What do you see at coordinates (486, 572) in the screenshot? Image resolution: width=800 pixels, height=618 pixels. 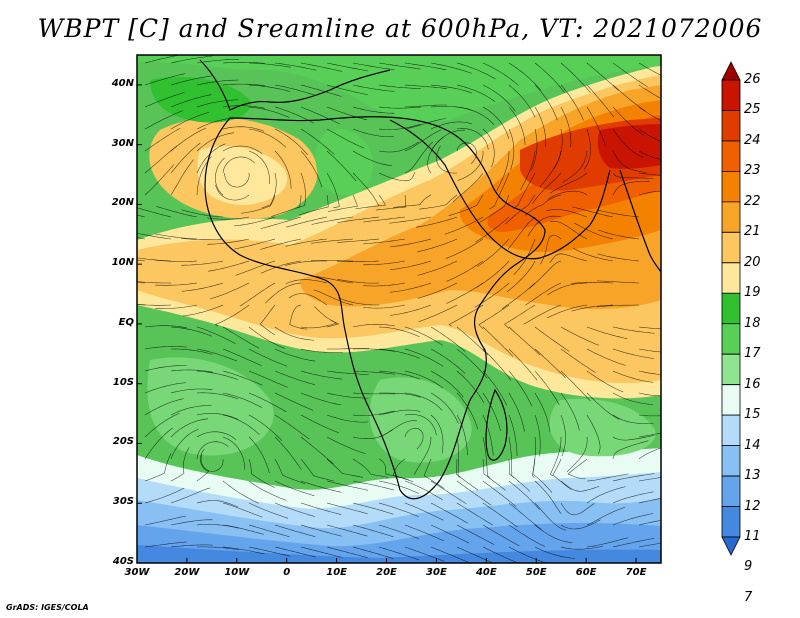 I see `lon-label: 40E` at bounding box center [486, 572].